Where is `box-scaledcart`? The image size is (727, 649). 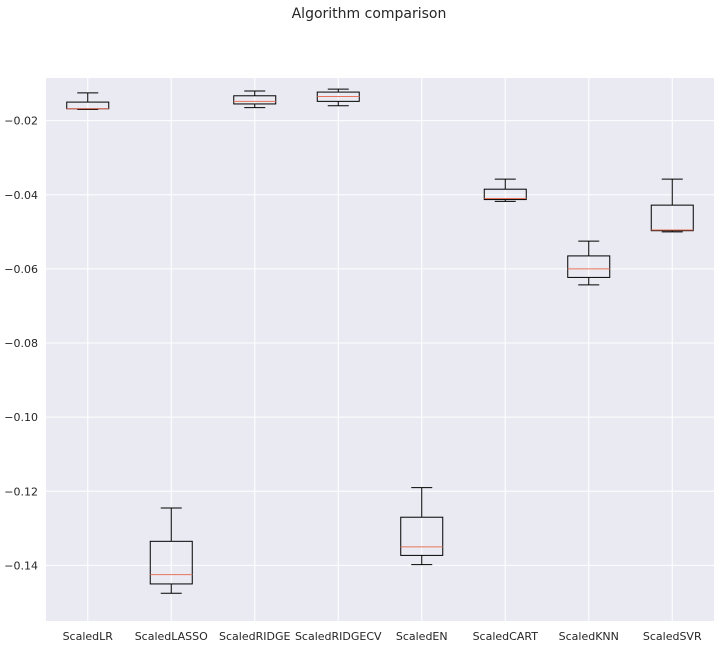
box-scaledcart is located at coordinates (505, 190).